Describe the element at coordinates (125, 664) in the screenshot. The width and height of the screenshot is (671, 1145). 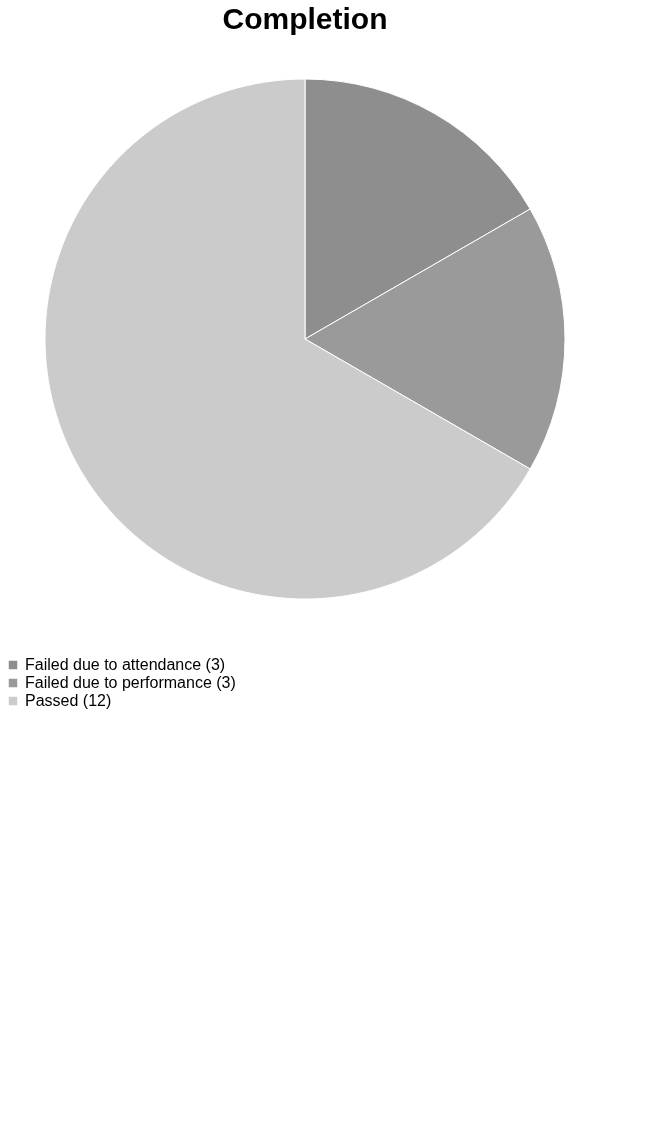
I see `legend-label: Failed due to attendance (3)` at that location.